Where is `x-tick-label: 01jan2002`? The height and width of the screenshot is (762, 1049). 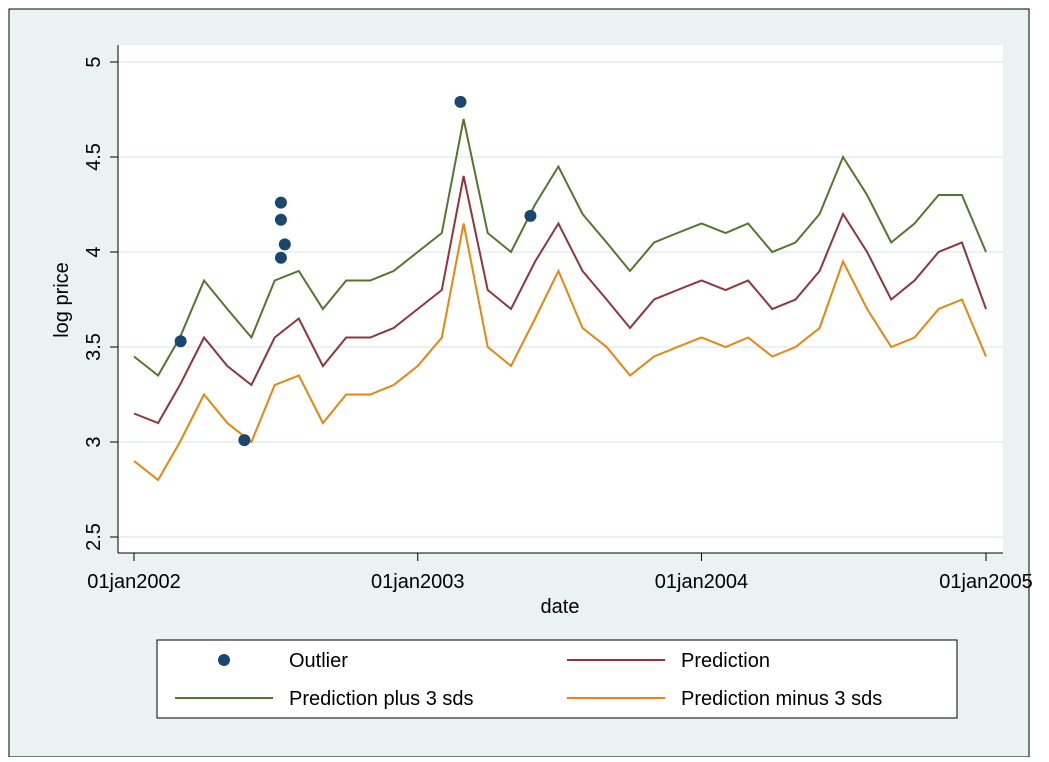 x-tick-label: 01jan2002 is located at coordinates (133, 582).